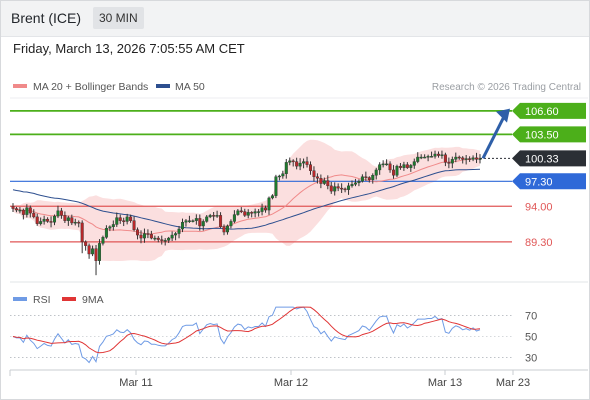 The image size is (590, 400). I want to click on forecast-arrow-shaft, so click(493, 137).